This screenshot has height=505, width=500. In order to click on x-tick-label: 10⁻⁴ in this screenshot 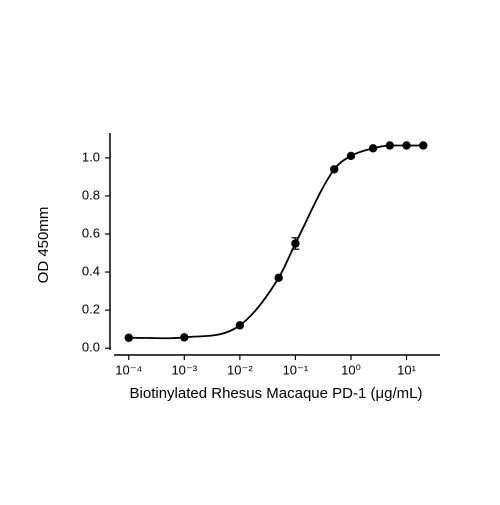, I will do `click(128, 369)`.